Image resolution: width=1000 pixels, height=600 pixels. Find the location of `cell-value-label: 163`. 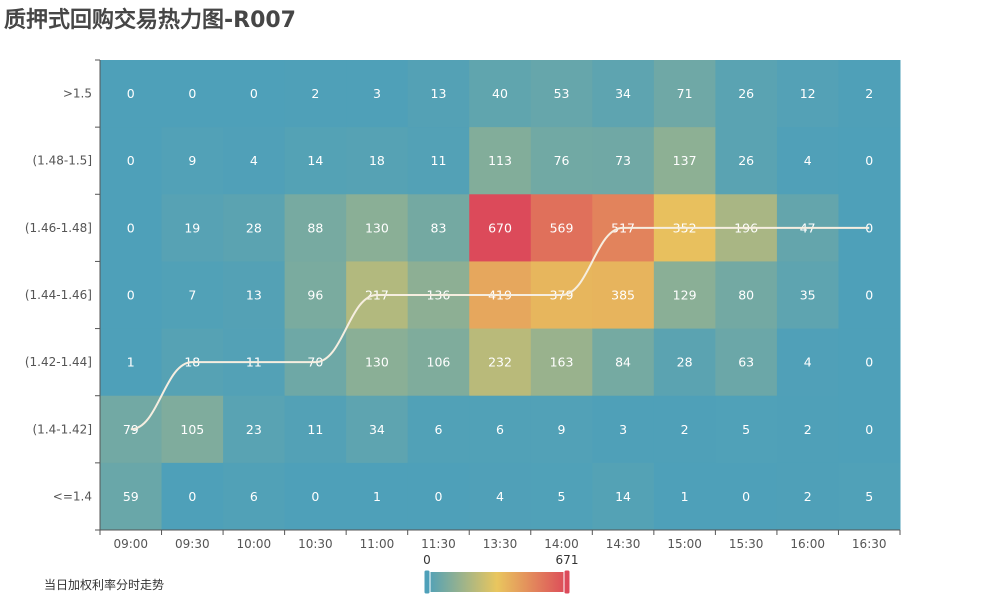

cell-value-label: 163 is located at coordinates (562, 362).